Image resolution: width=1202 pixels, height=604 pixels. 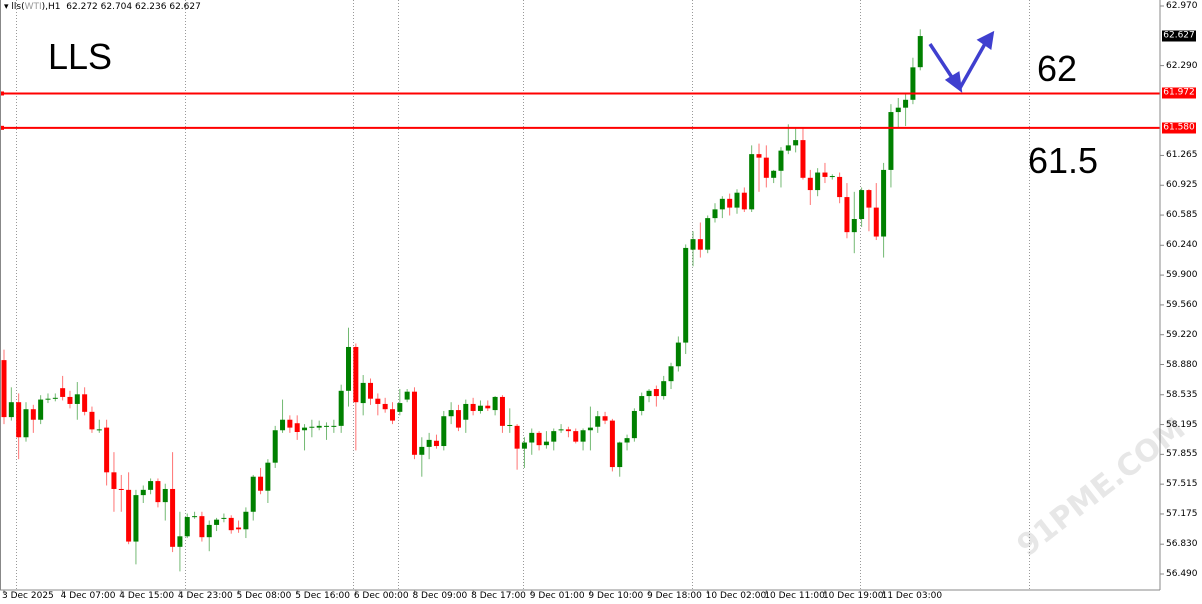 What do you see at coordinates (133, 7) in the screenshot?
I see `ohlc-readout: 62.272 62.704 62.236 62.627` at bounding box center [133, 7].